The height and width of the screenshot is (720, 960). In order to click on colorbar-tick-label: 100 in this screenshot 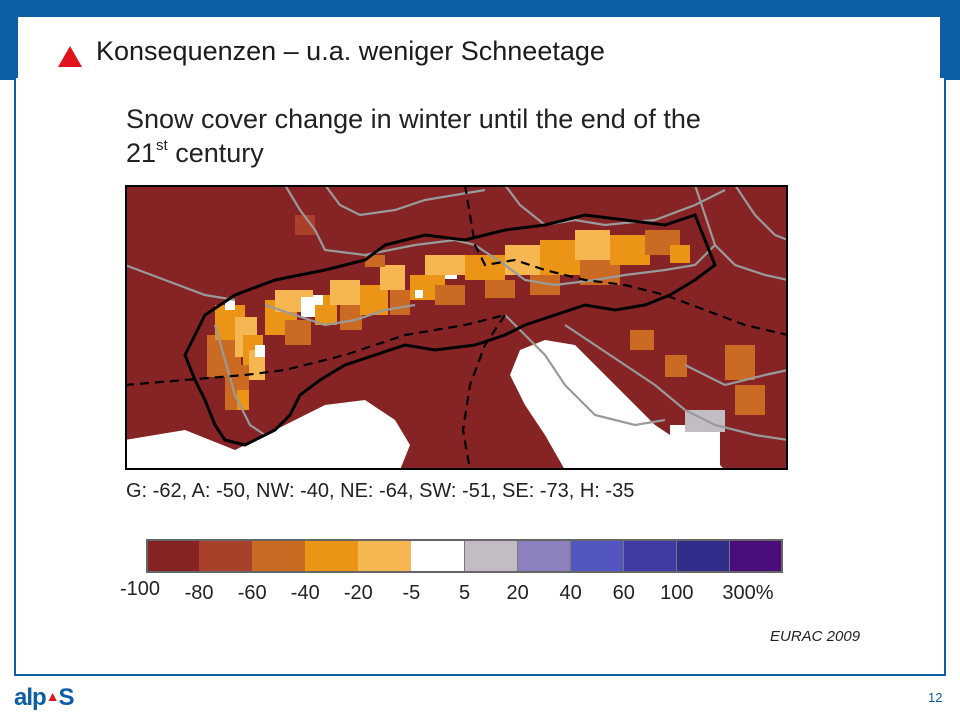, I will do `click(677, 593)`.